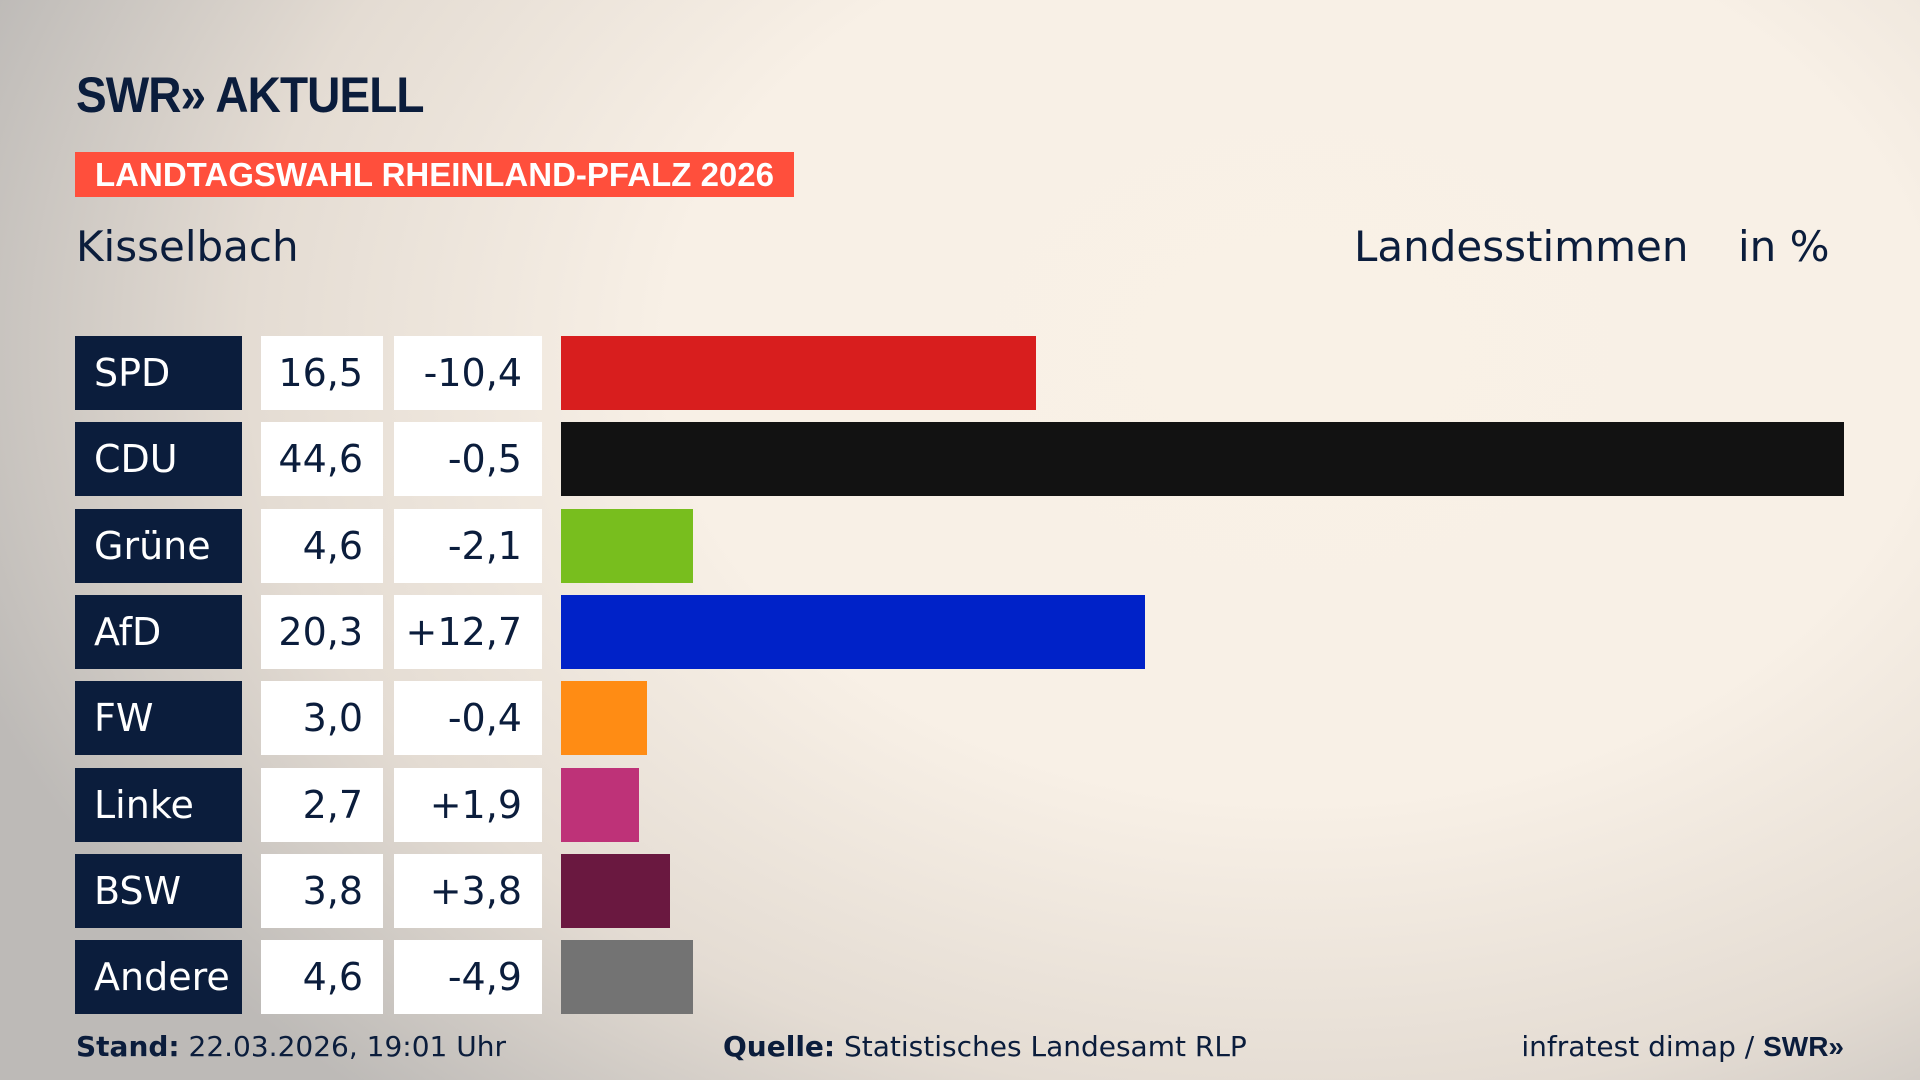  Describe the element at coordinates (158, 718) in the screenshot. I see `party-label: FW` at that location.